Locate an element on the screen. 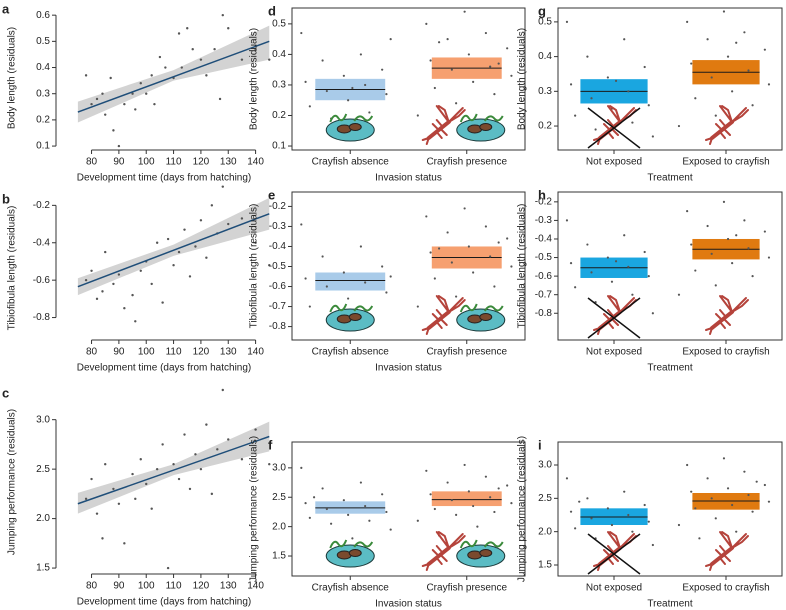 The height and width of the screenshot is (610, 786). y-tick-label: 0.3 is located at coordinates (279, 85).